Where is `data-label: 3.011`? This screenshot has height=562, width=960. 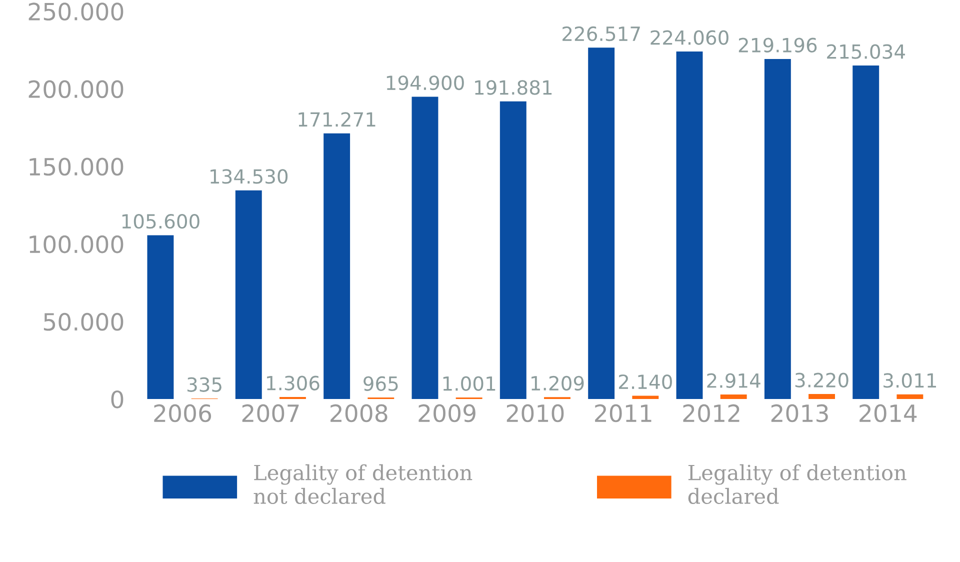
data-label: 3.011 is located at coordinates (910, 380).